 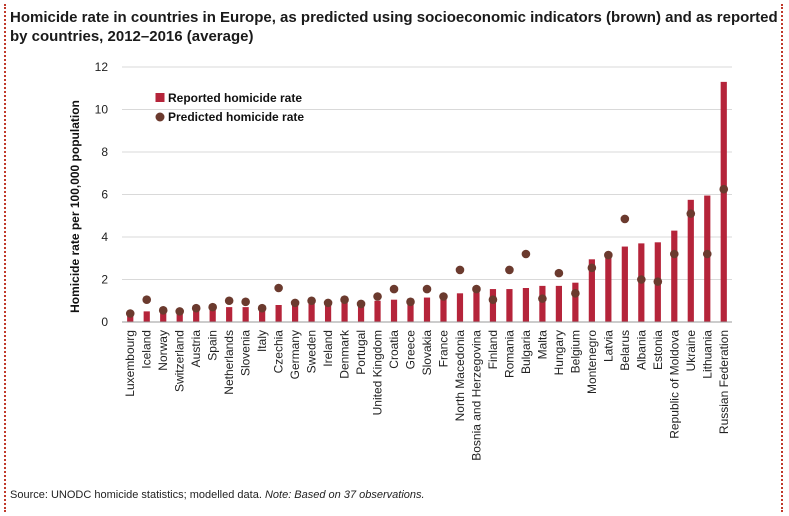 What do you see at coordinates (104, 195) in the screenshot?
I see `y-tick-label: 6` at bounding box center [104, 195].